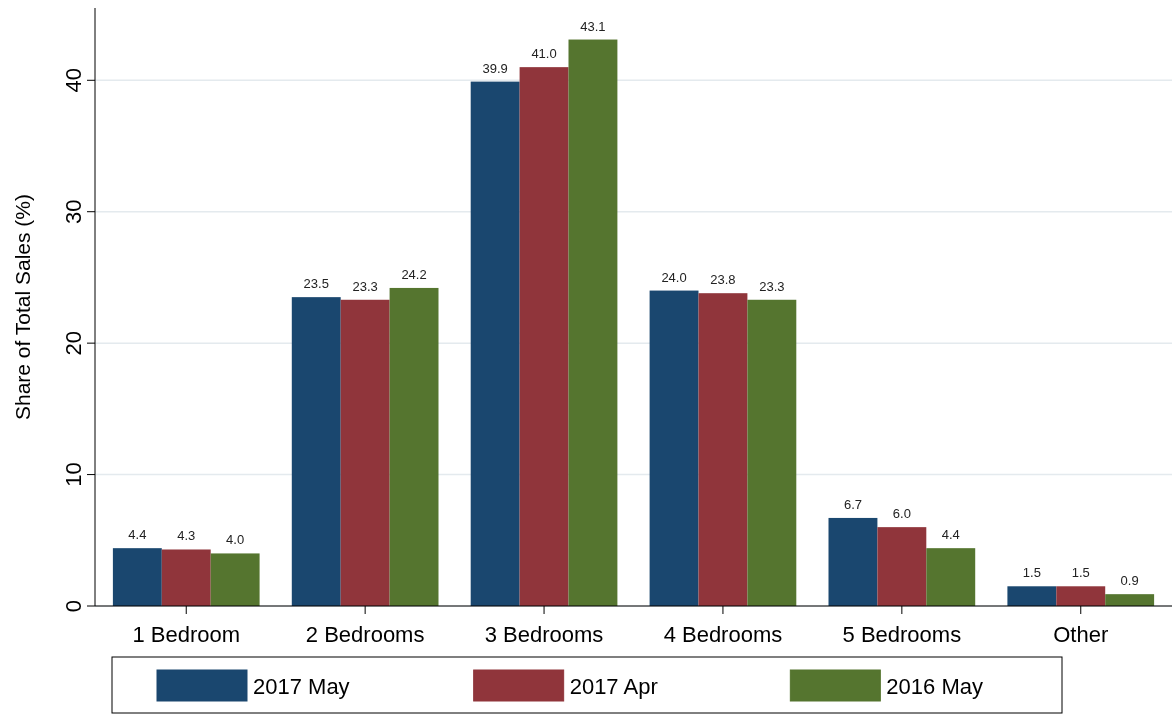 The height and width of the screenshot is (717, 1174). Describe the element at coordinates (22, 307) in the screenshot. I see `y-axis-title: Share of Total Sales (%)` at that location.